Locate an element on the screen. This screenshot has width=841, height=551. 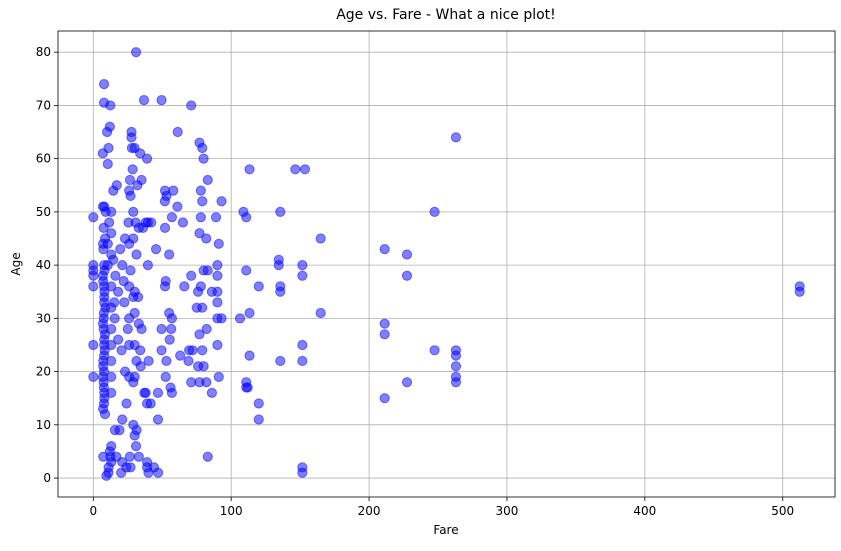
y-tick-label: 20 is located at coordinates (43, 372).